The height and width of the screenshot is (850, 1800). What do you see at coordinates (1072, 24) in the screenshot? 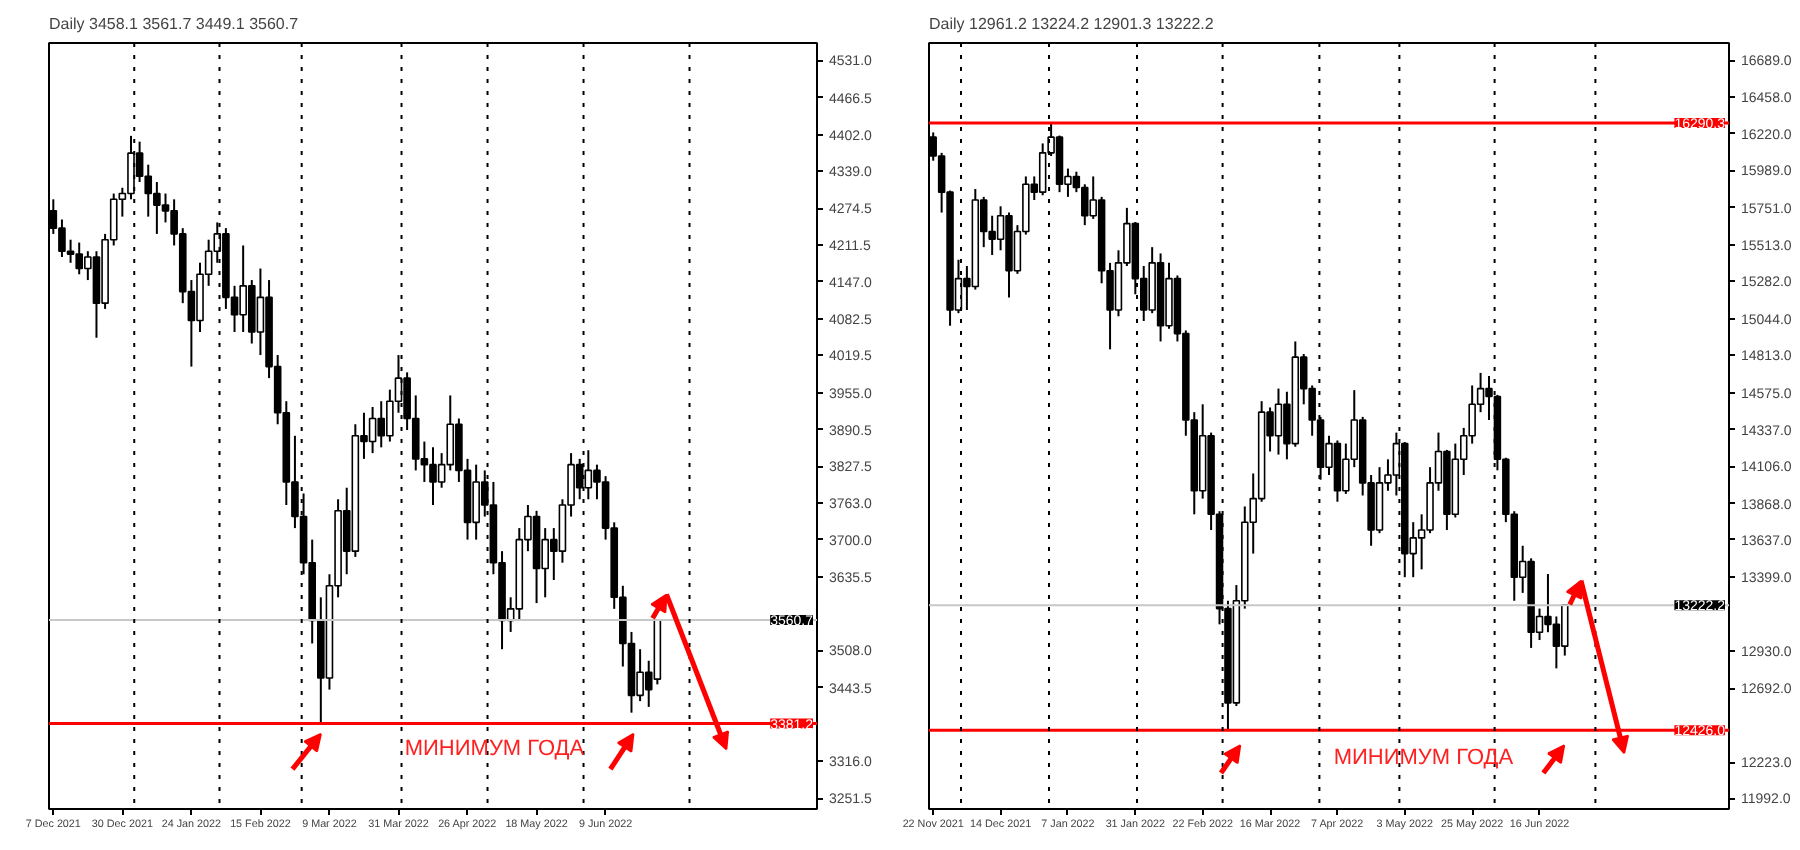
I see `chart-title: Daily 12961.2 13224.2 12901.3 13222.2` at bounding box center [1072, 24].